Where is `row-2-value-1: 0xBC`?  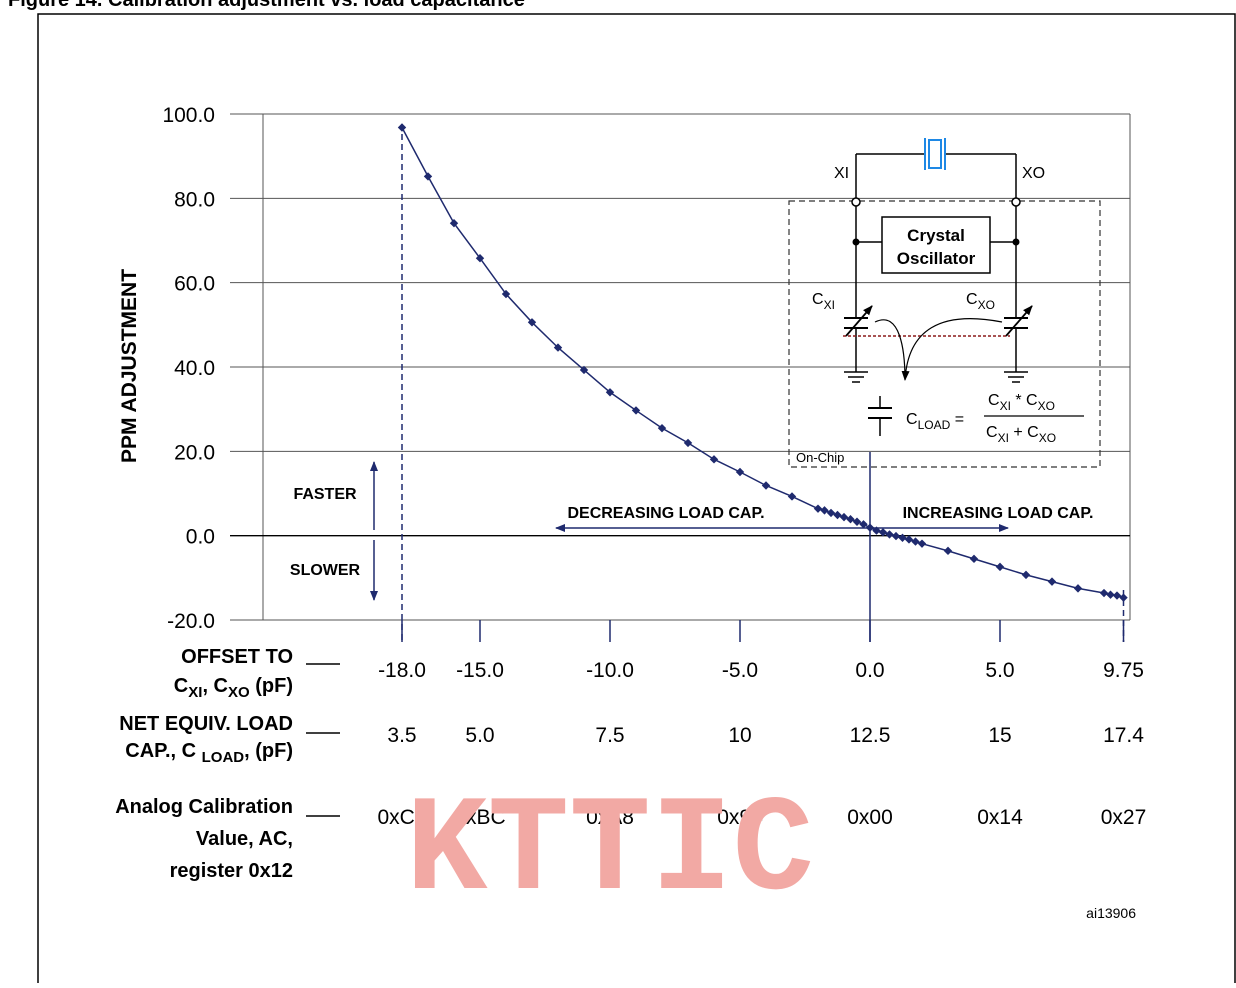 row-2-value-1: 0xBC is located at coordinates (479, 817).